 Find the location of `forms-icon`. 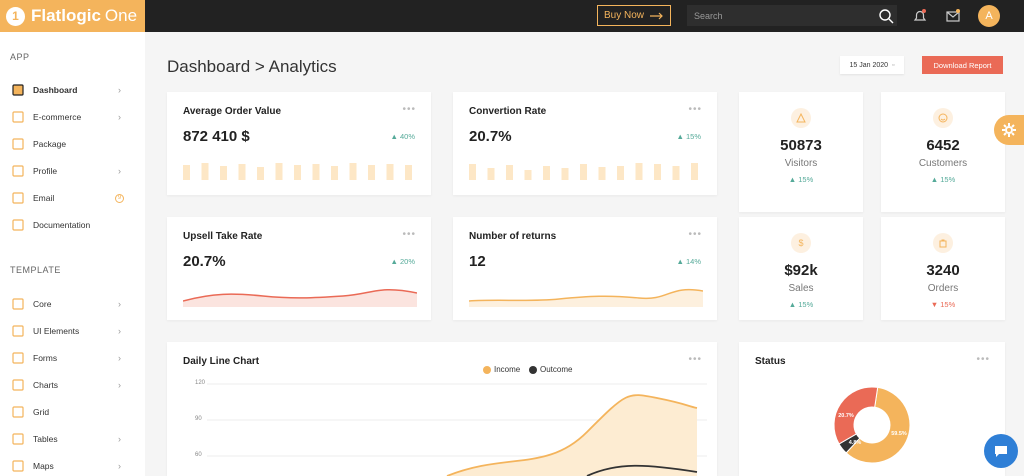

forms-icon is located at coordinates (18, 358).